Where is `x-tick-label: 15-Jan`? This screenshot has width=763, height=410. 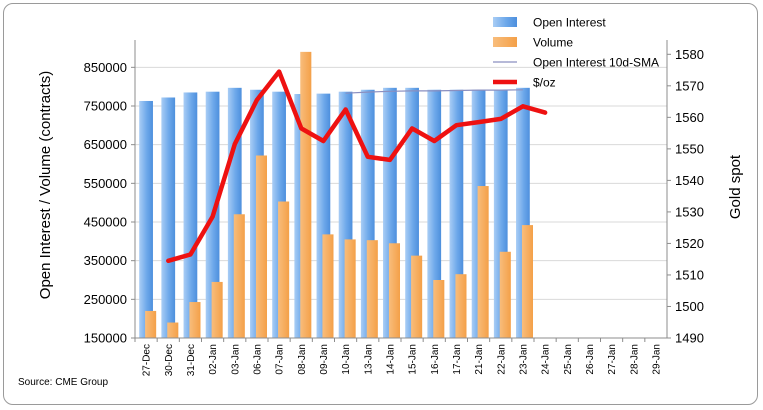
x-tick-label: 15-Jan is located at coordinates (413, 359).